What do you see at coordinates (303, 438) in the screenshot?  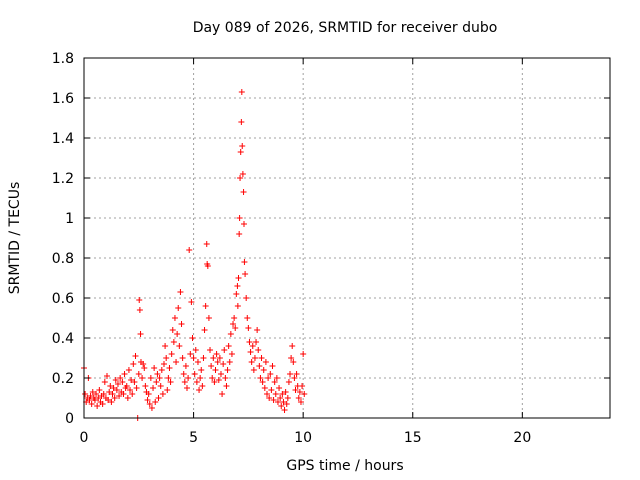 I see `x-tick-label: 10` at bounding box center [303, 438].